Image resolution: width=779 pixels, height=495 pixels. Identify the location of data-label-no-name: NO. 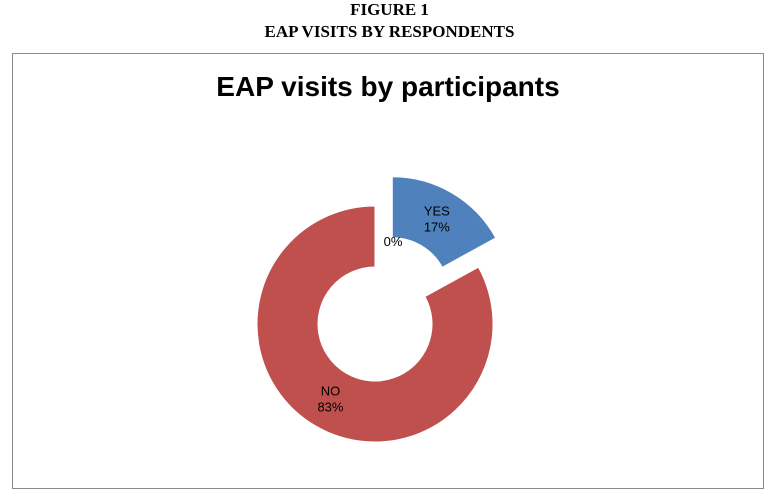
(331, 390).